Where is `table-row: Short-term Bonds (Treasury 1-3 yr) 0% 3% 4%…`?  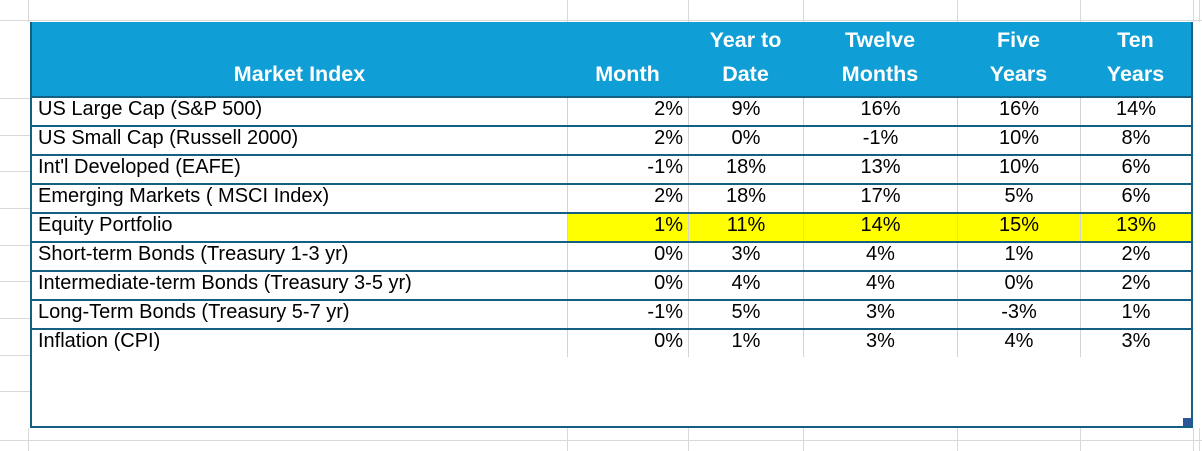
table-row: Short-term Bonds (Treasury 1-3 yr) 0% 3% 4%… is located at coordinates (611, 257).